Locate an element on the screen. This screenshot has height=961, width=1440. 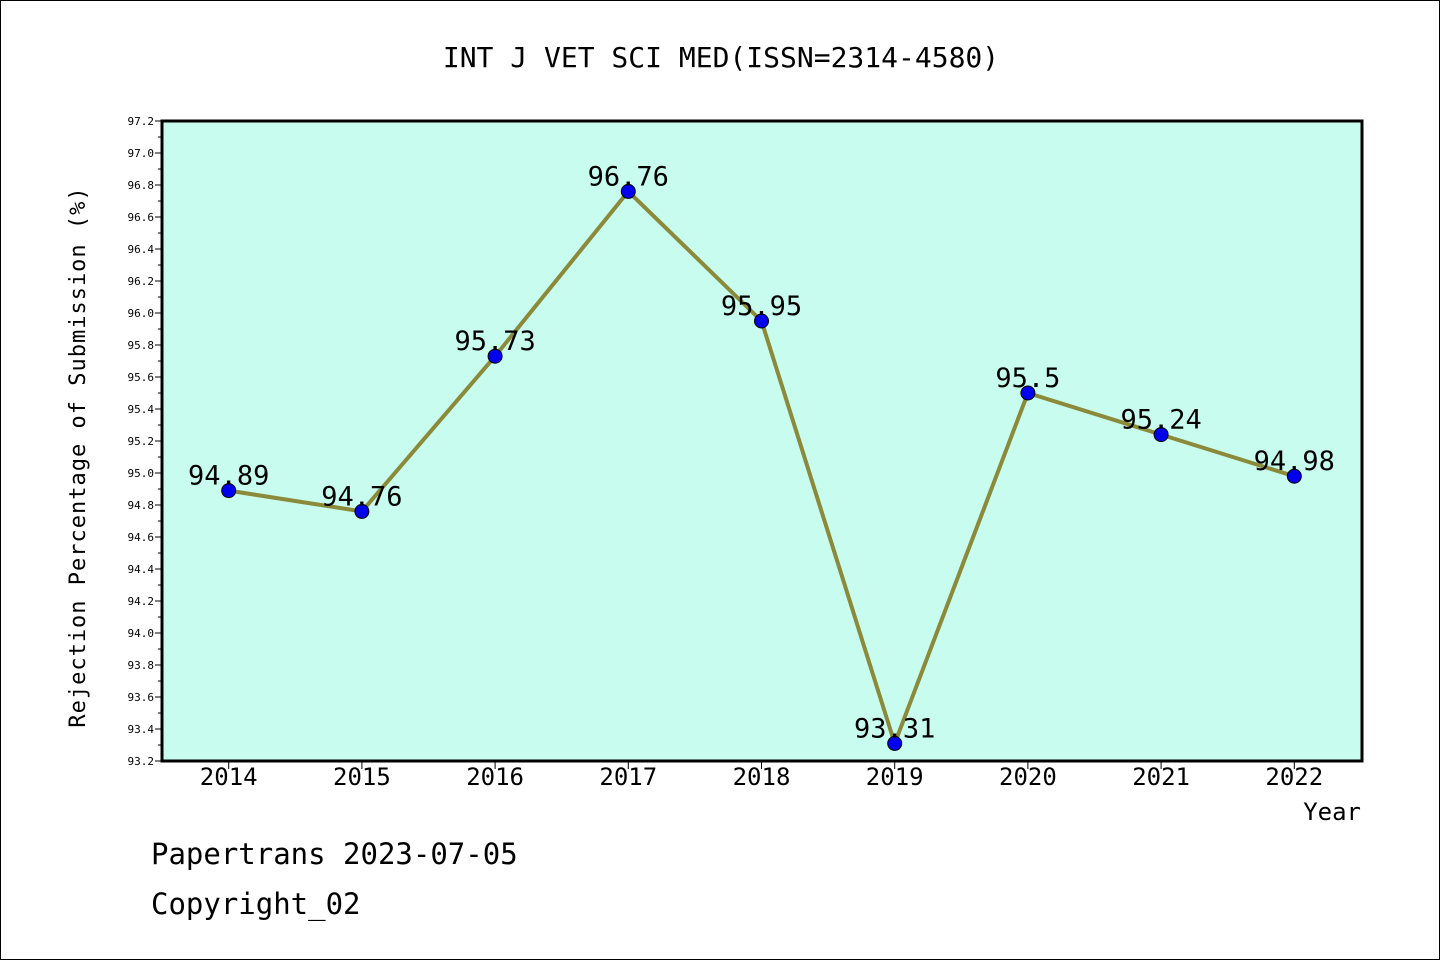
data-label: 95.24 is located at coordinates (1160, 420).